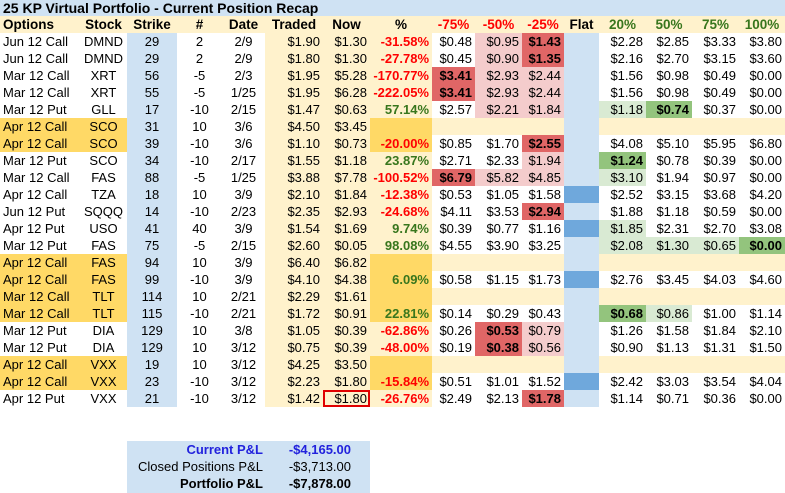  I want to click on date-cell: 2/9, so click(243, 58).